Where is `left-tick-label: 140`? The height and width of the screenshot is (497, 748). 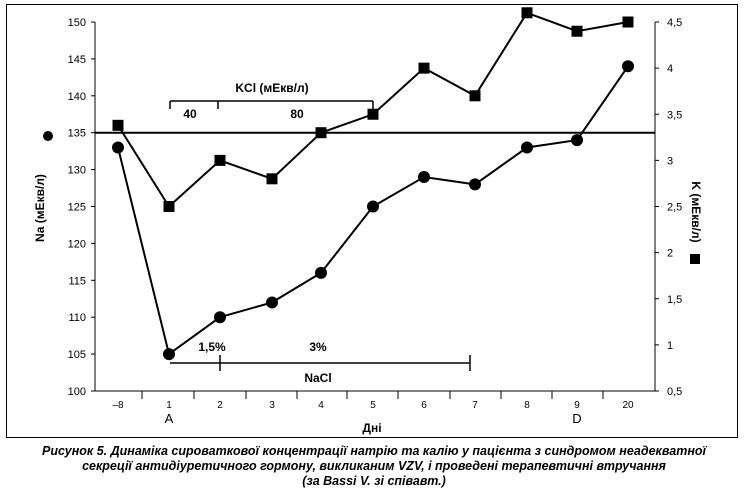
left-tick-label: 140 is located at coordinates (77, 97).